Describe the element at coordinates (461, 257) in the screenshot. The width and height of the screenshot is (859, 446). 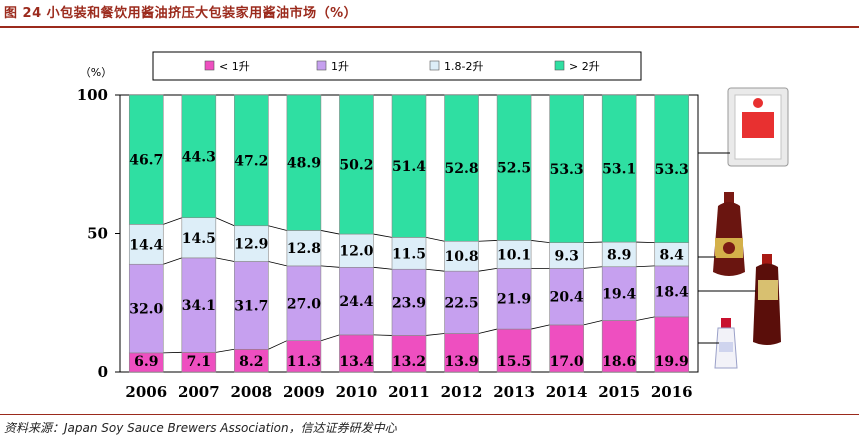
I see `data-label: 10.8` at that location.